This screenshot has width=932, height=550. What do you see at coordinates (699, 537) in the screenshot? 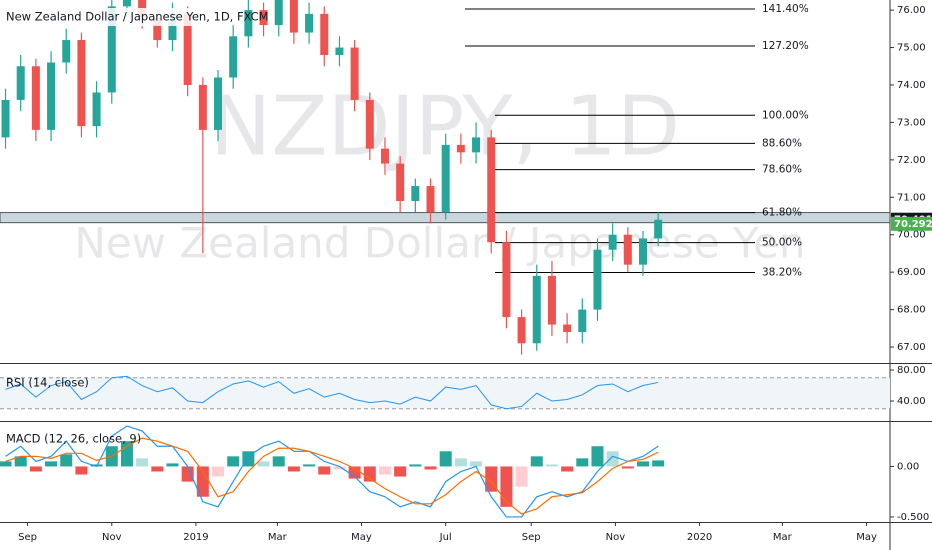
I see `x-tick-label: 2020` at bounding box center [699, 537].